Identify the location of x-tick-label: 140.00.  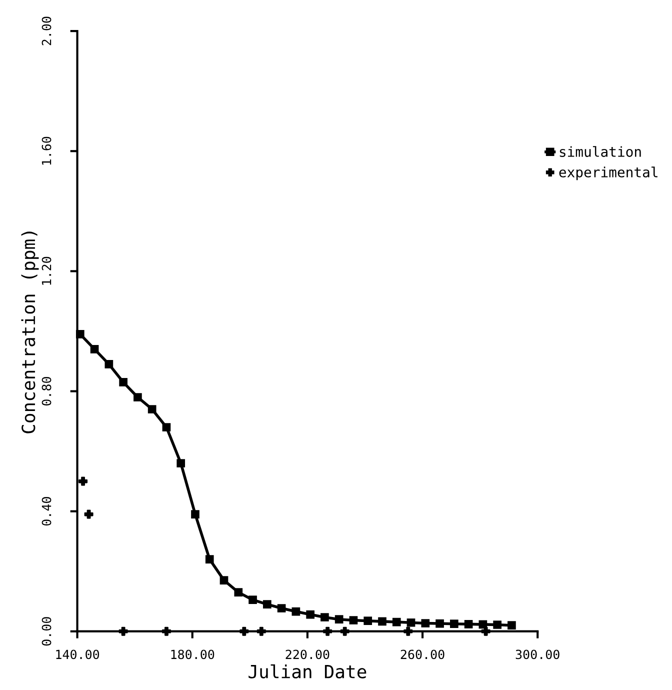
(78, 655).